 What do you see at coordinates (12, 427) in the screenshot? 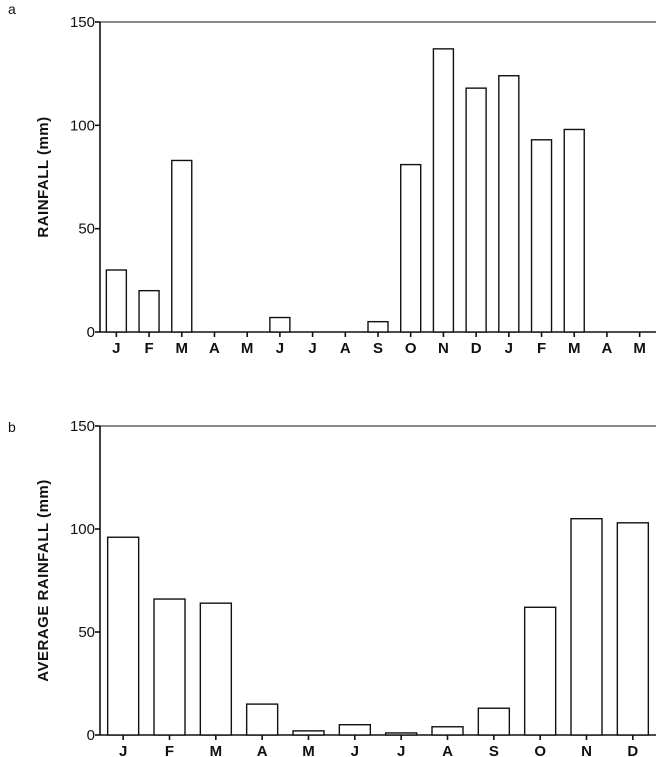
I see `panel-label: b` at bounding box center [12, 427].